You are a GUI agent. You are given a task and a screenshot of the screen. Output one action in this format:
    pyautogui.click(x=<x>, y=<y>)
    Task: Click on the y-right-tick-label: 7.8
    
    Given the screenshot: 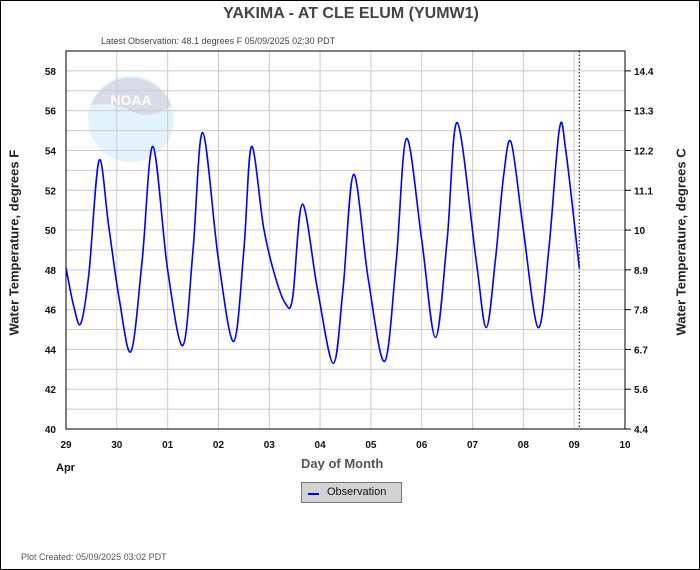 What is the action you would take?
    pyautogui.click(x=641, y=311)
    